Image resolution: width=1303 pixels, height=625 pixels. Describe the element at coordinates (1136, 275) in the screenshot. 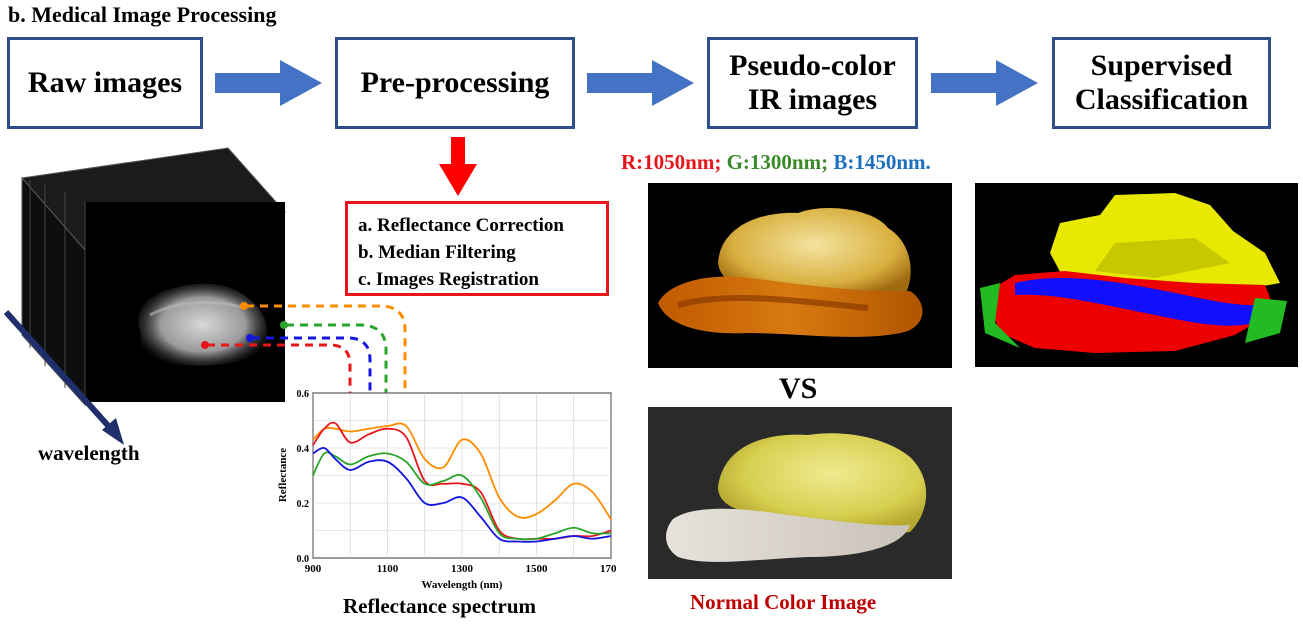

I see `classification-map-image` at that location.